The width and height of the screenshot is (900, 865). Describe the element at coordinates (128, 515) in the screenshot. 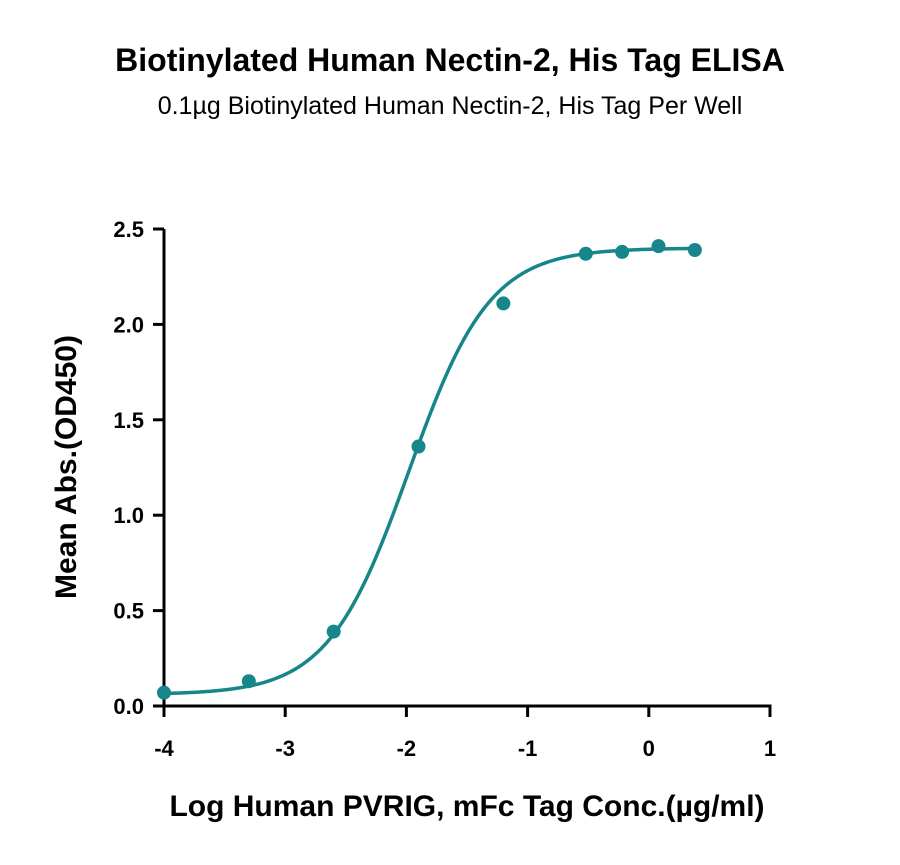

I see `y-tick-label: 1.0` at that location.